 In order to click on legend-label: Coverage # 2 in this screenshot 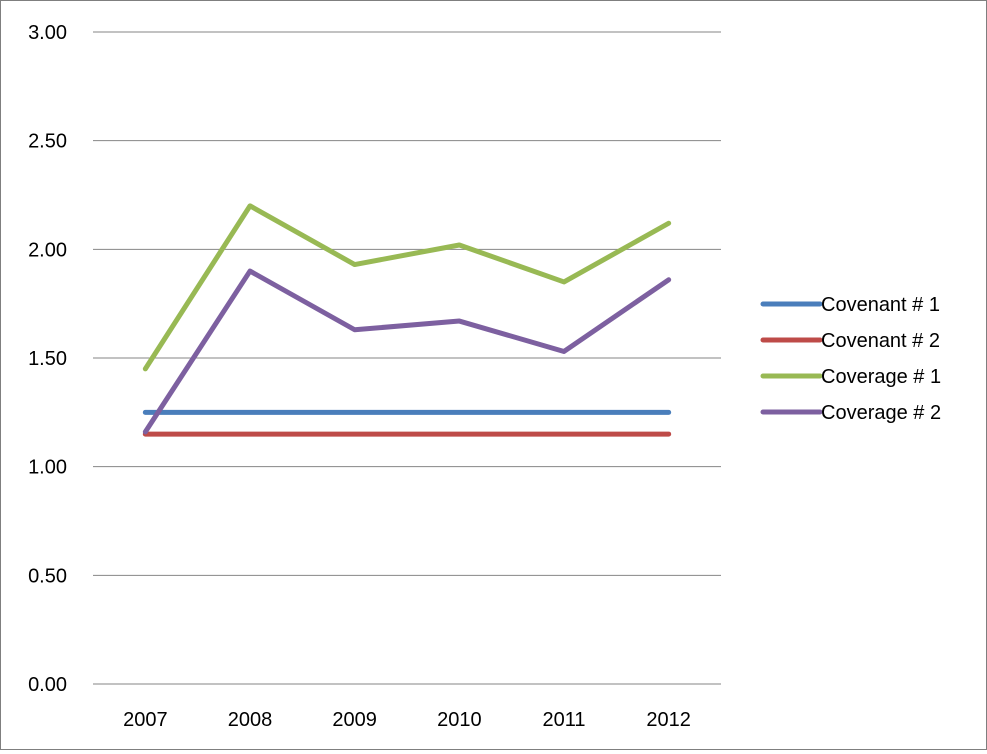, I will do `click(881, 413)`.